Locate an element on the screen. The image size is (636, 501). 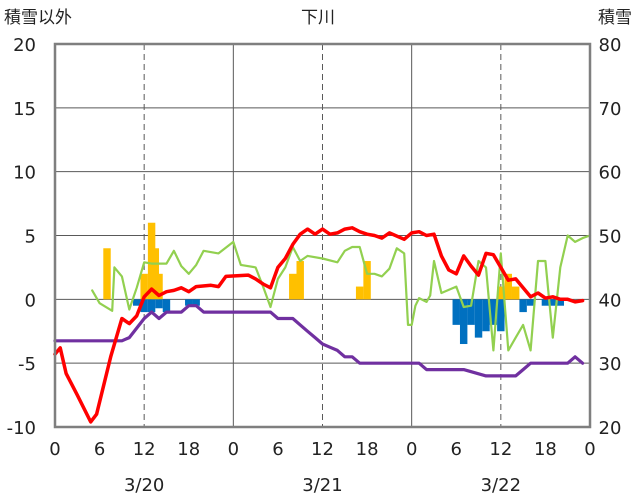
y-right-tick-label: 30 is located at coordinates (610, 364).